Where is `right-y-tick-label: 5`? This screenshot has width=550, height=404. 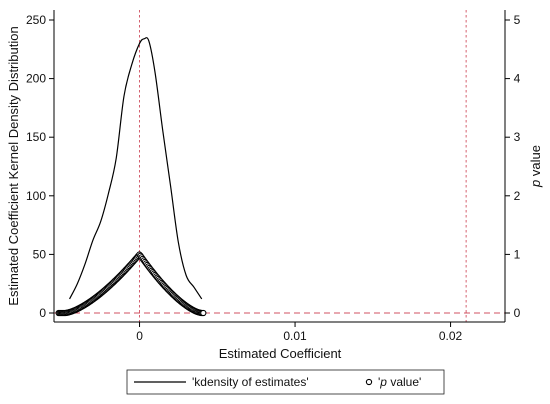 right-y-tick-label: 5 is located at coordinates (517, 20).